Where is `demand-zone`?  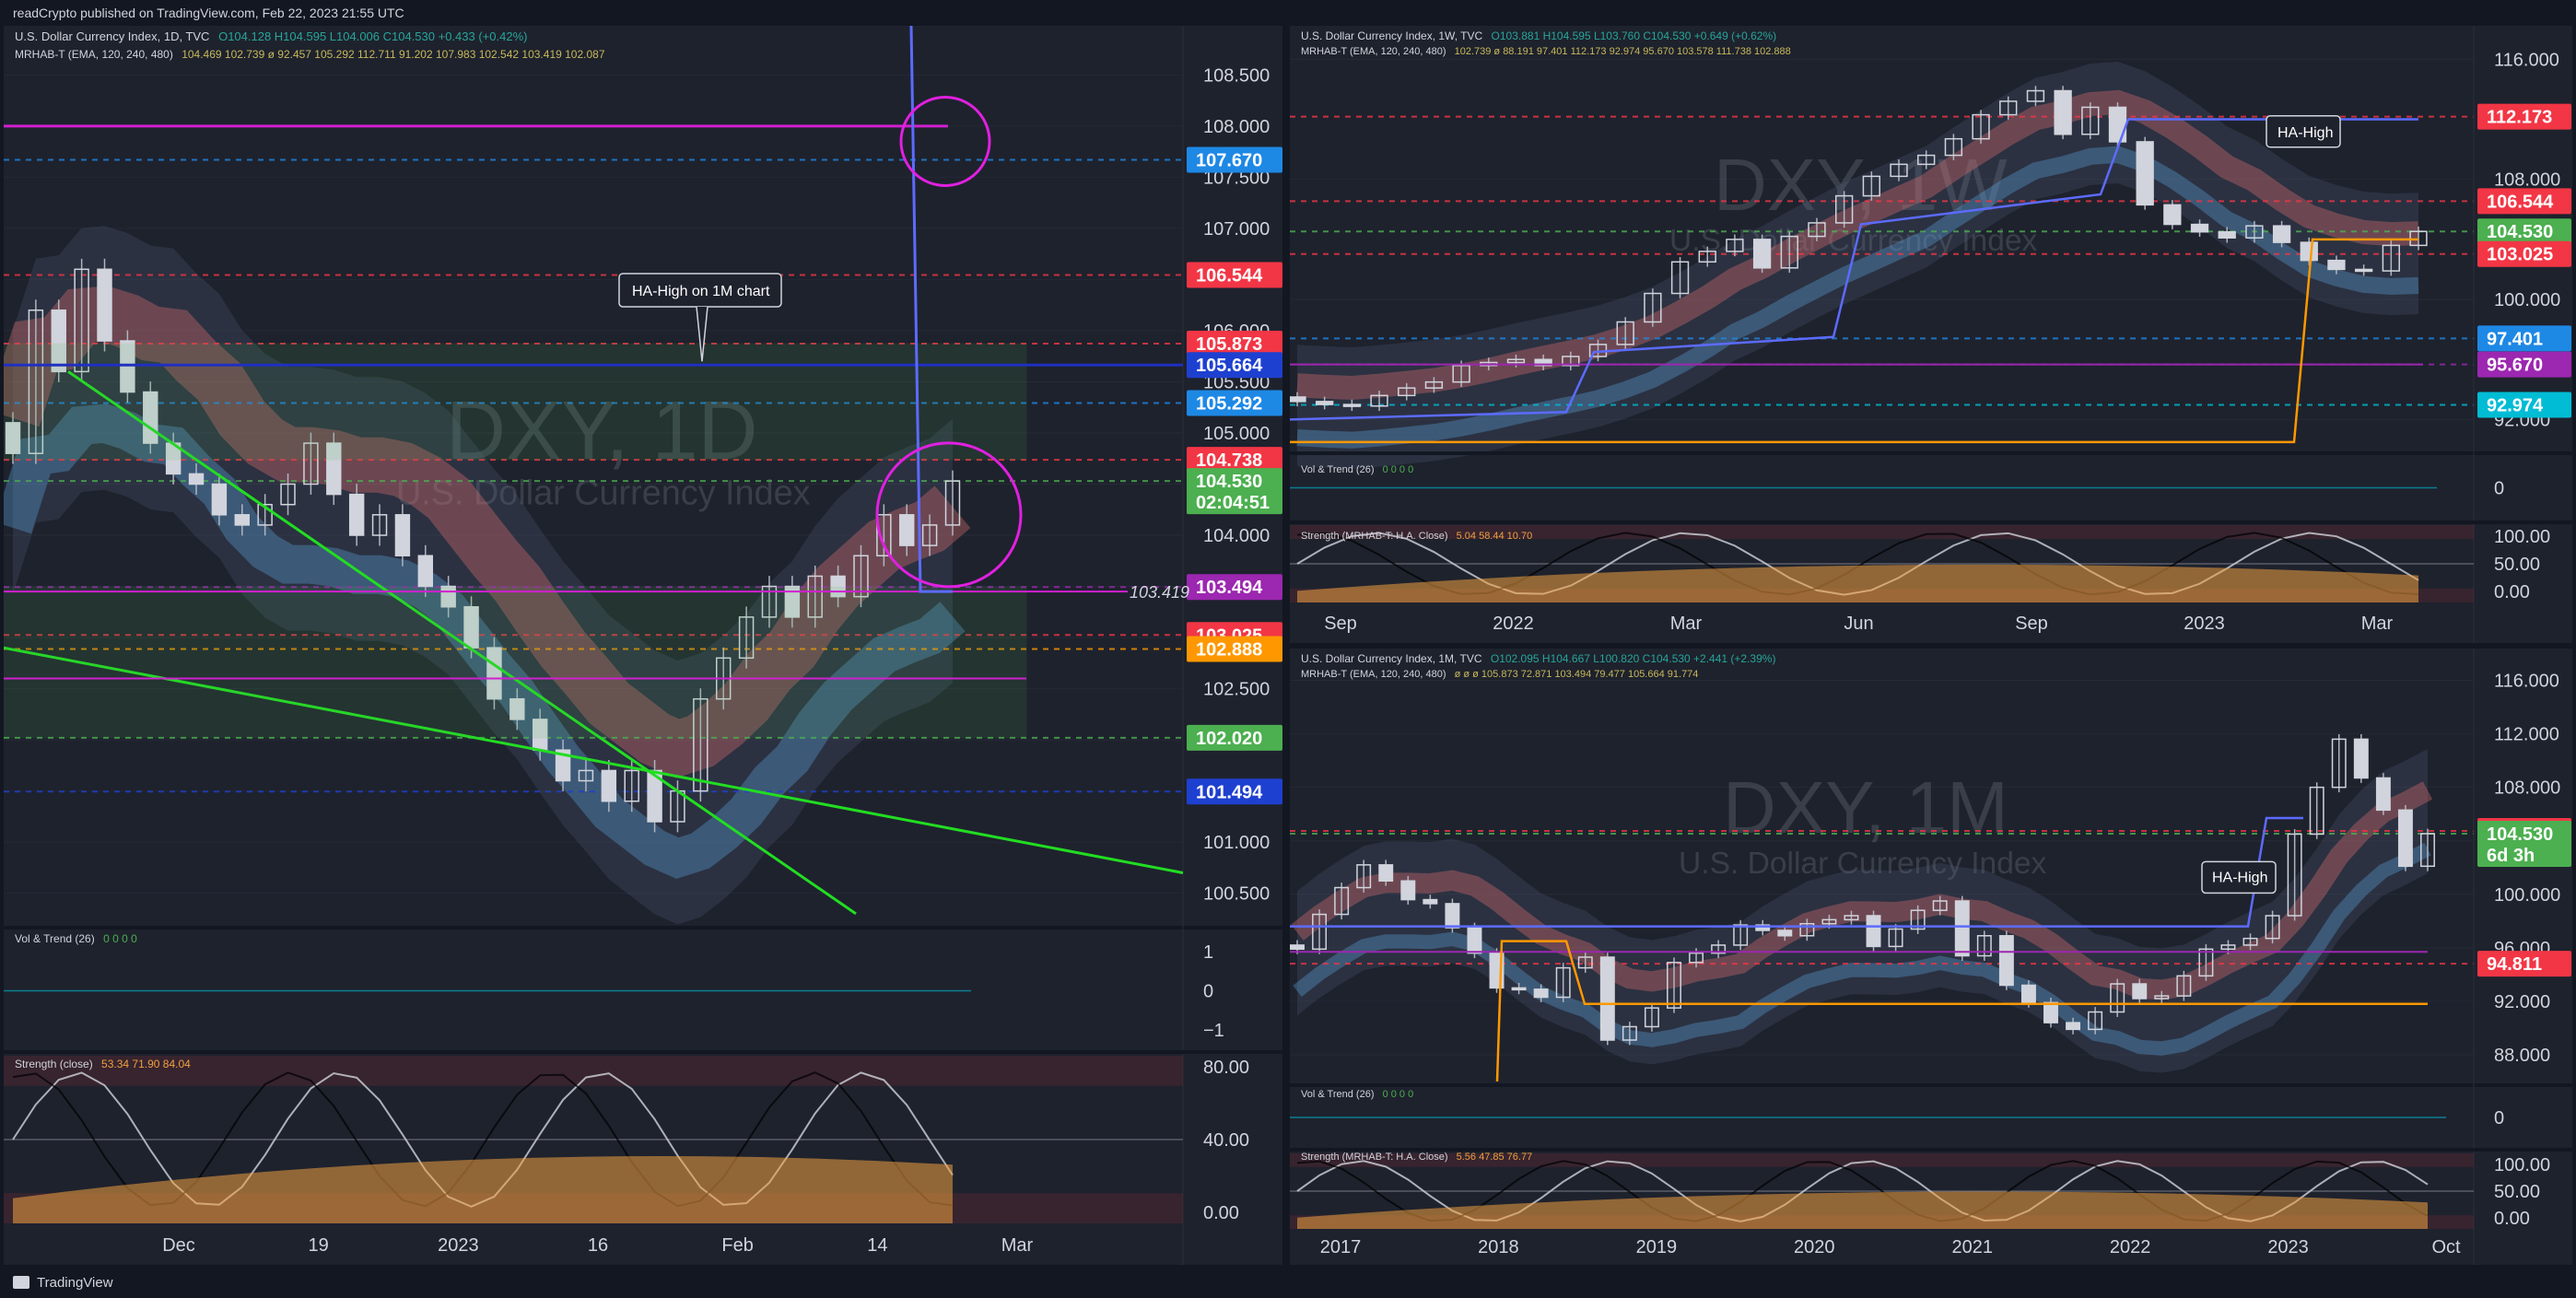
demand-zone is located at coordinates (515, 662).